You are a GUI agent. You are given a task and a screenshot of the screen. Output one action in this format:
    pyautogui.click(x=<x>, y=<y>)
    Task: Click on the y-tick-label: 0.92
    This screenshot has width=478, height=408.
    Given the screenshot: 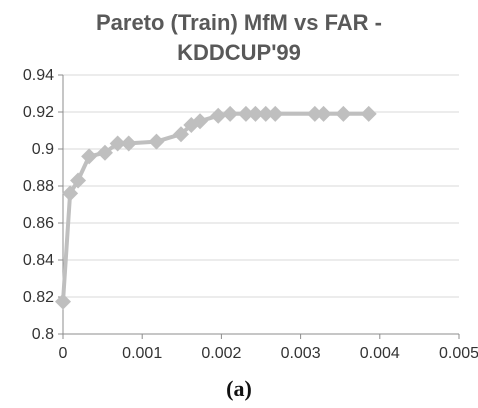 What is the action you would take?
    pyautogui.click(x=38, y=112)
    